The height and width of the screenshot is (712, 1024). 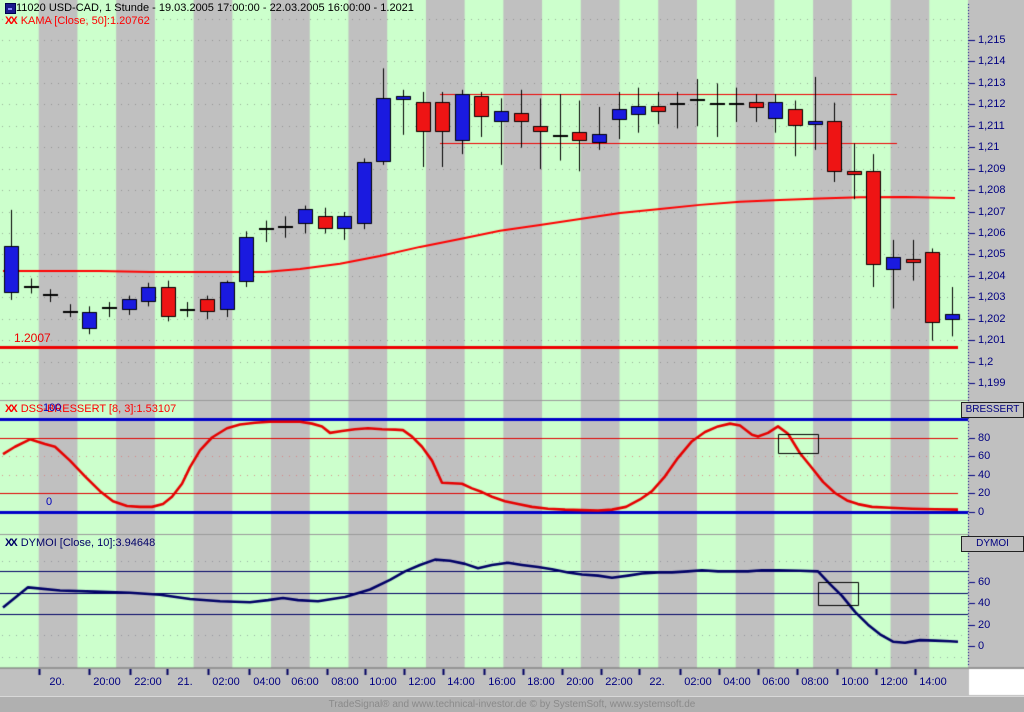 What do you see at coordinates (992, 544) in the screenshot?
I see `dymoi-axis-tag: DYMOI` at bounding box center [992, 544].